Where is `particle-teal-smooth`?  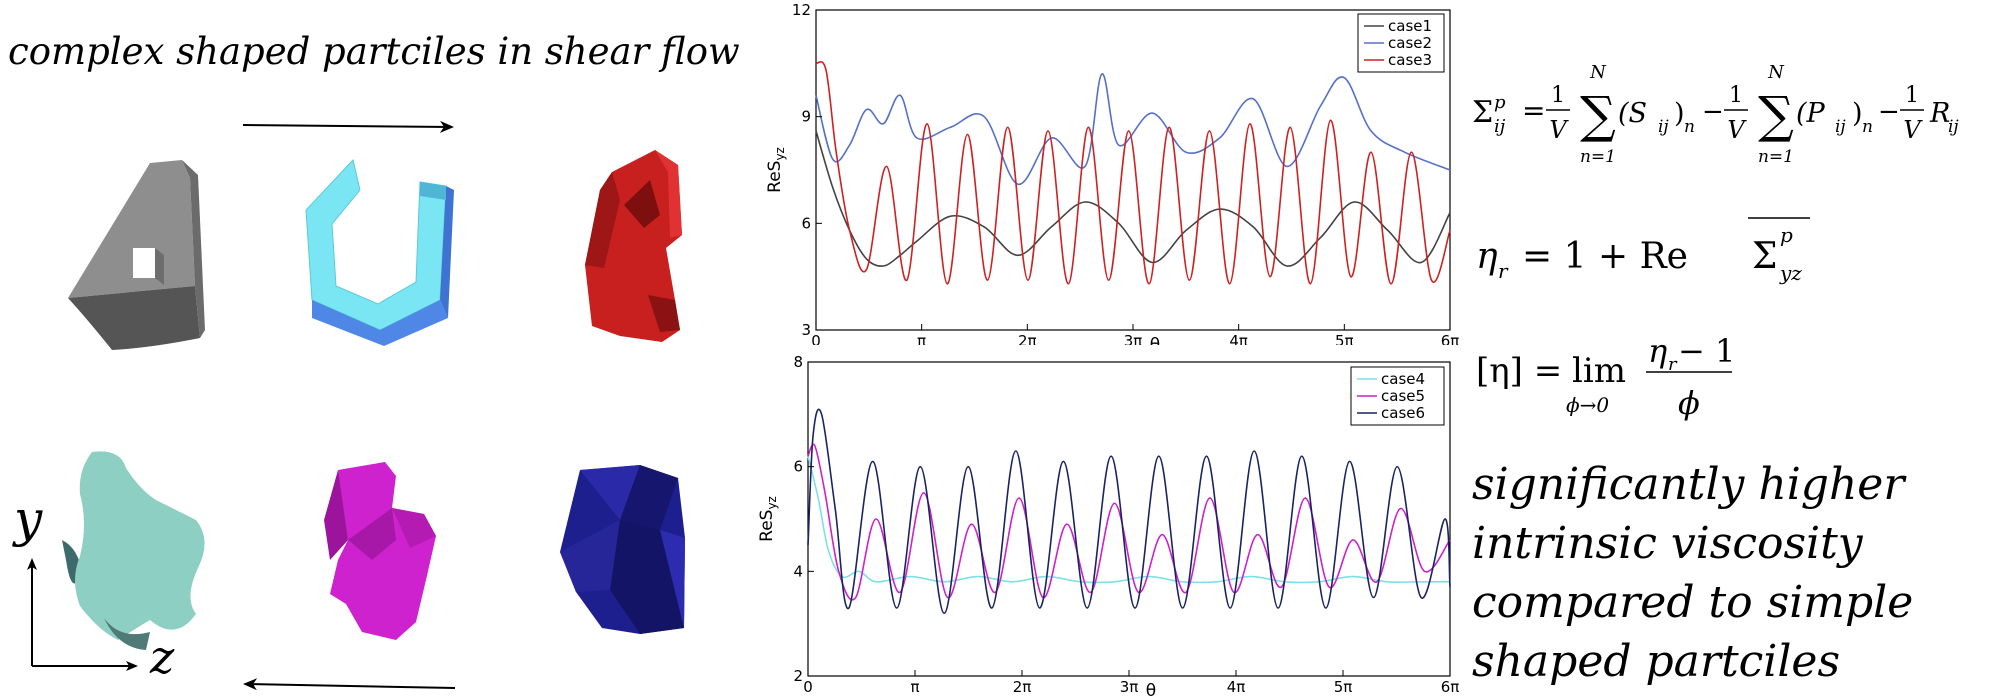
particle-teal-smooth is located at coordinates (133, 550).